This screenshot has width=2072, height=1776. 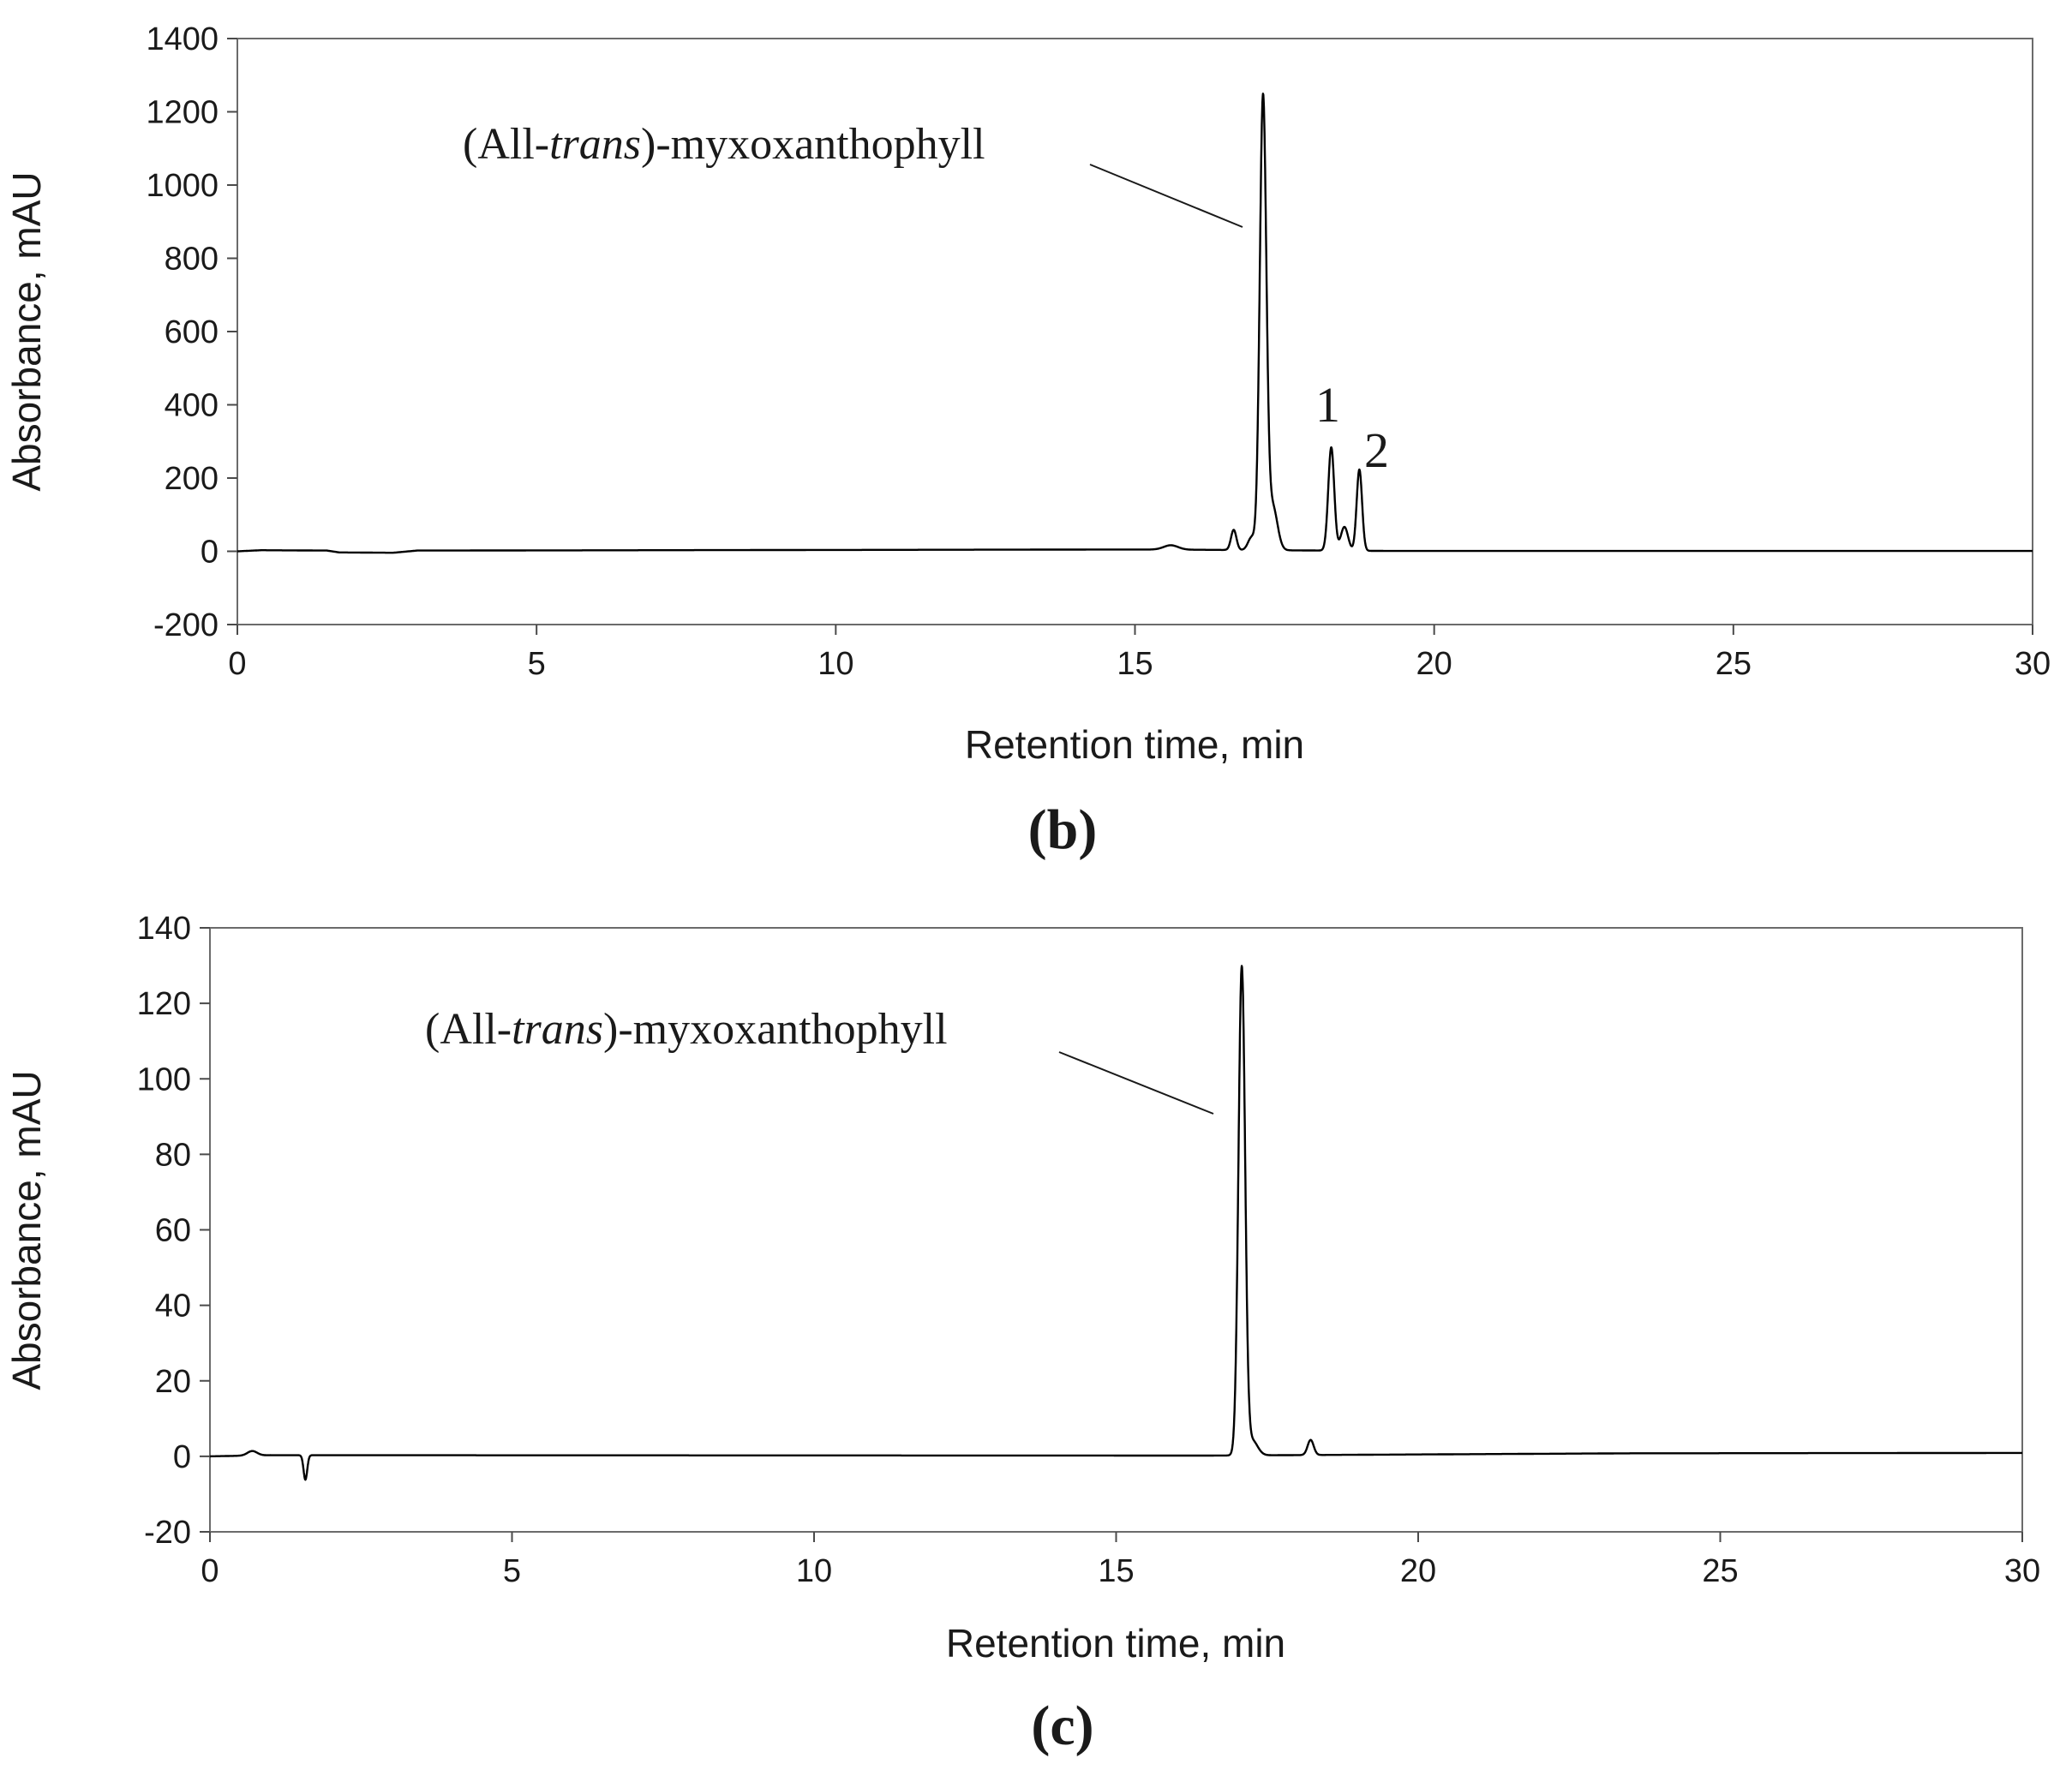 What do you see at coordinates (1327, 405) in the screenshot?
I see `peak-label-1: 1` at bounding box center [1327, 405].